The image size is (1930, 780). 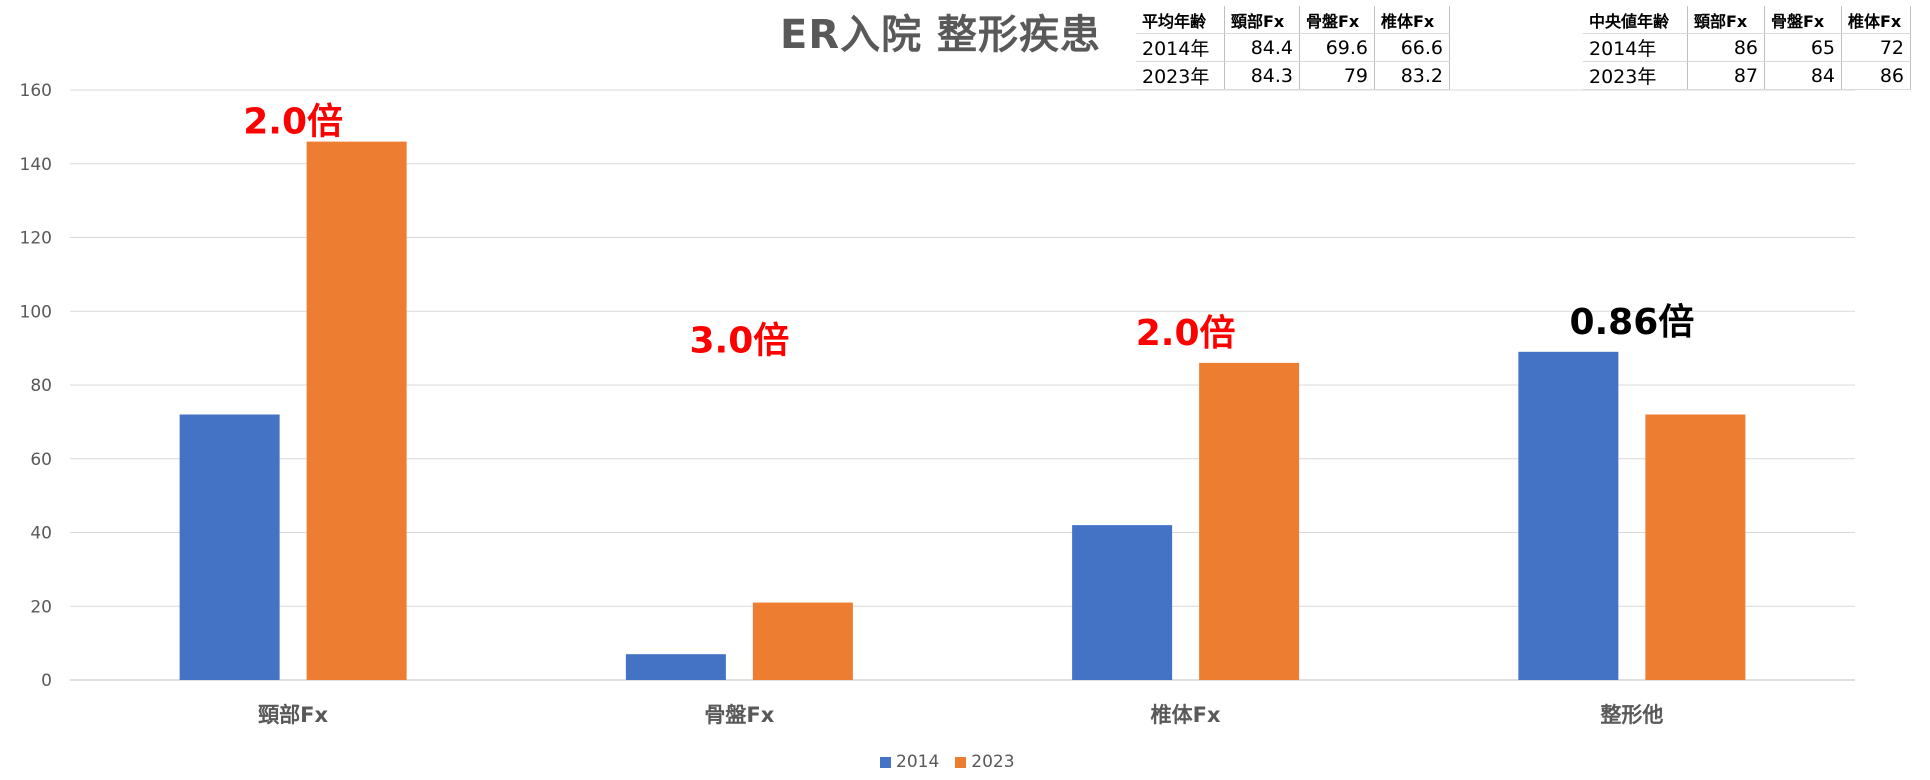 What do you see at coordinates (1803, 47) in the screenshot?
I see `table-cell: 65` at bounding box center [1803, 47].